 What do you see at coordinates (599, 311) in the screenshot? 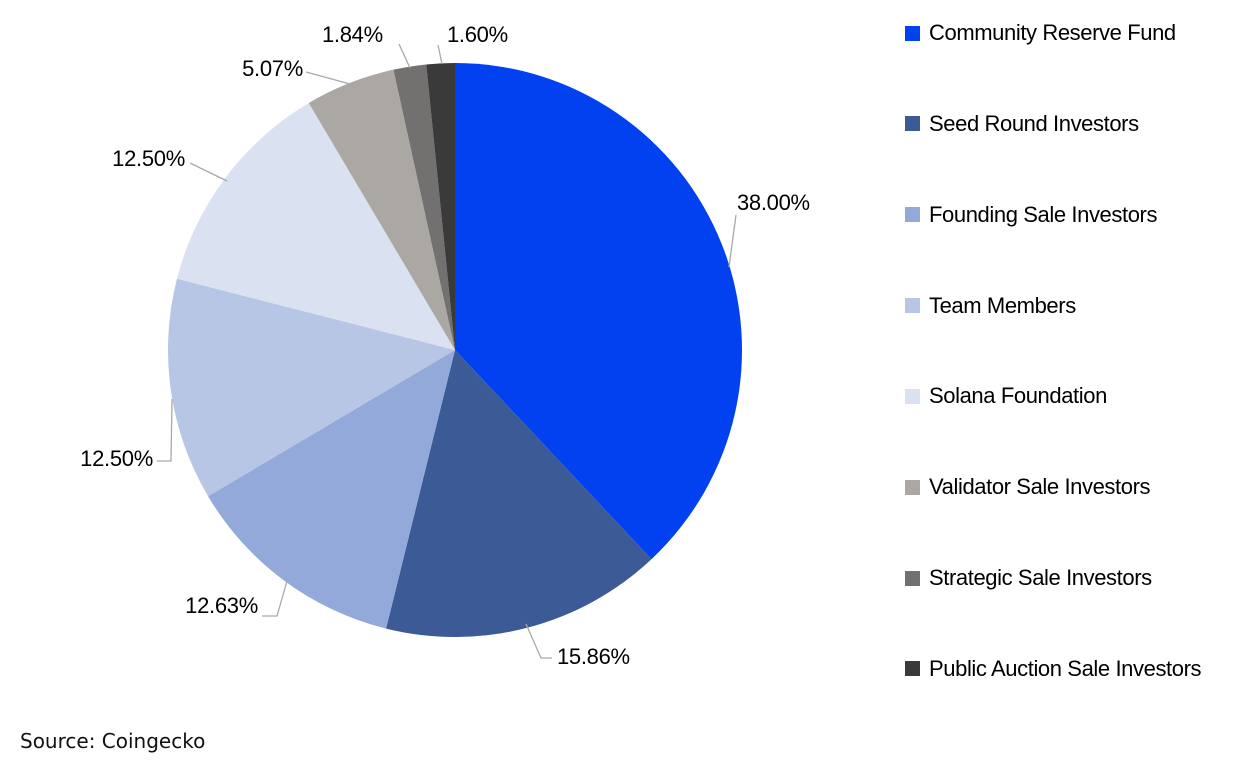
I see `pie-slice-community-reserve-fund` at bounding box center [599, 311].